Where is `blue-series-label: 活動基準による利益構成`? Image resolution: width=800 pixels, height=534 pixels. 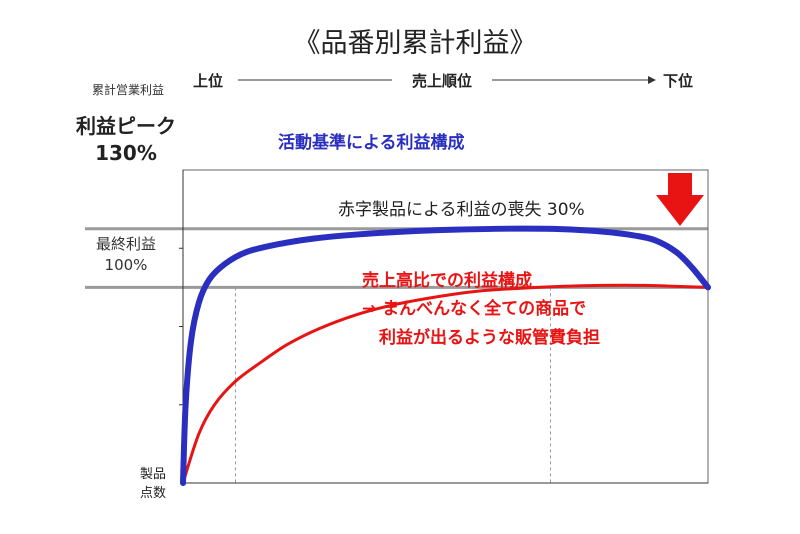 blue-series-label: 活動基準による利益構成 is located at coordinates (371, 142).